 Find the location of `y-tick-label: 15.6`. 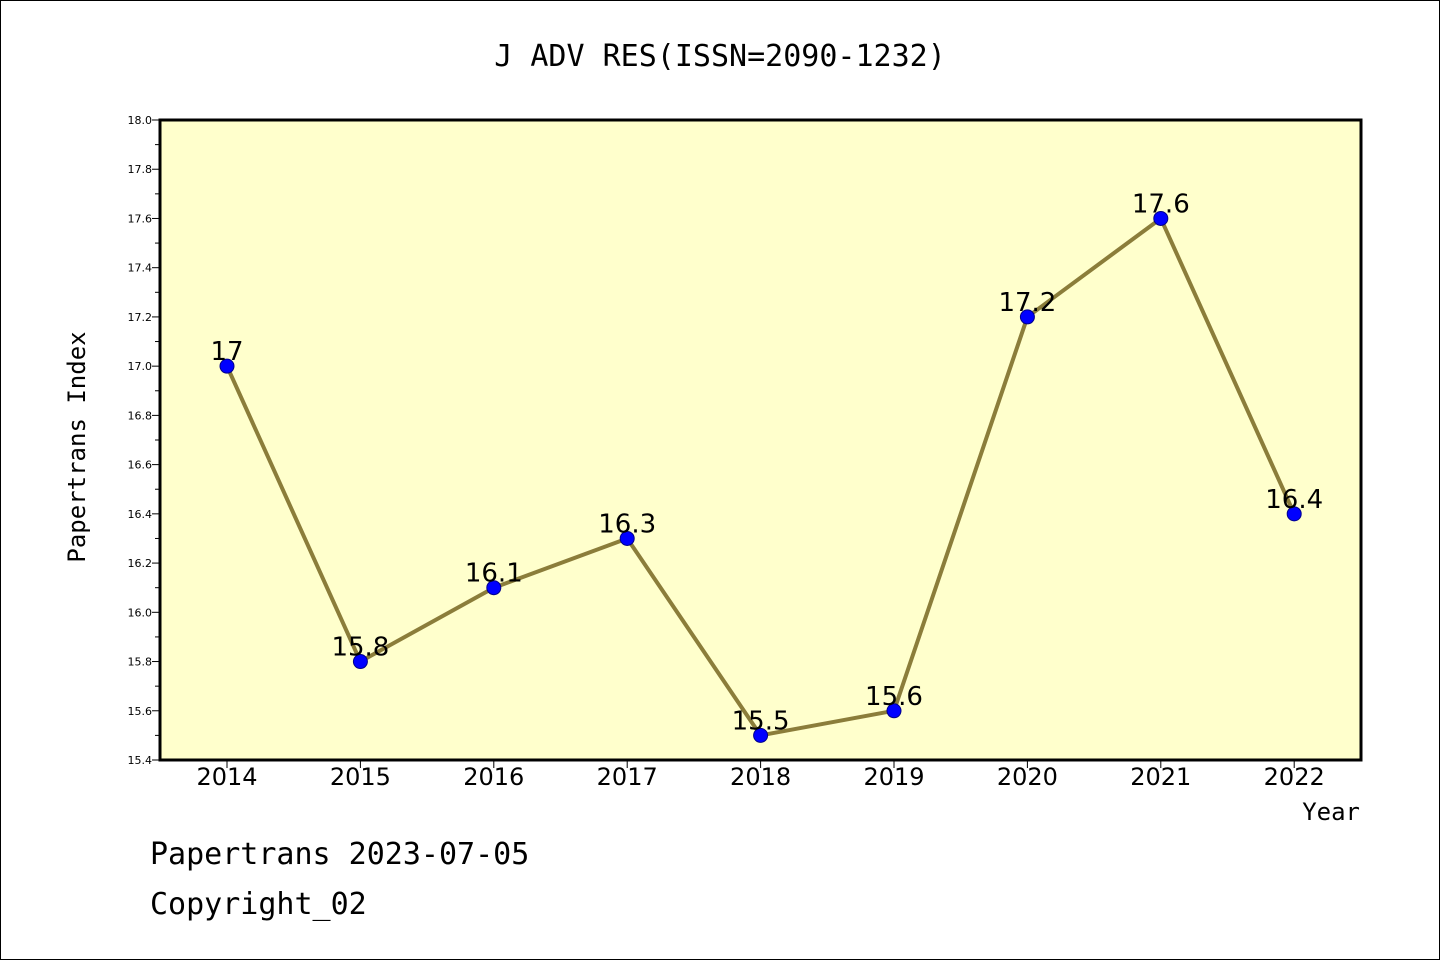

y-tick-label: 15.6 is located at coordinates (140, 711).